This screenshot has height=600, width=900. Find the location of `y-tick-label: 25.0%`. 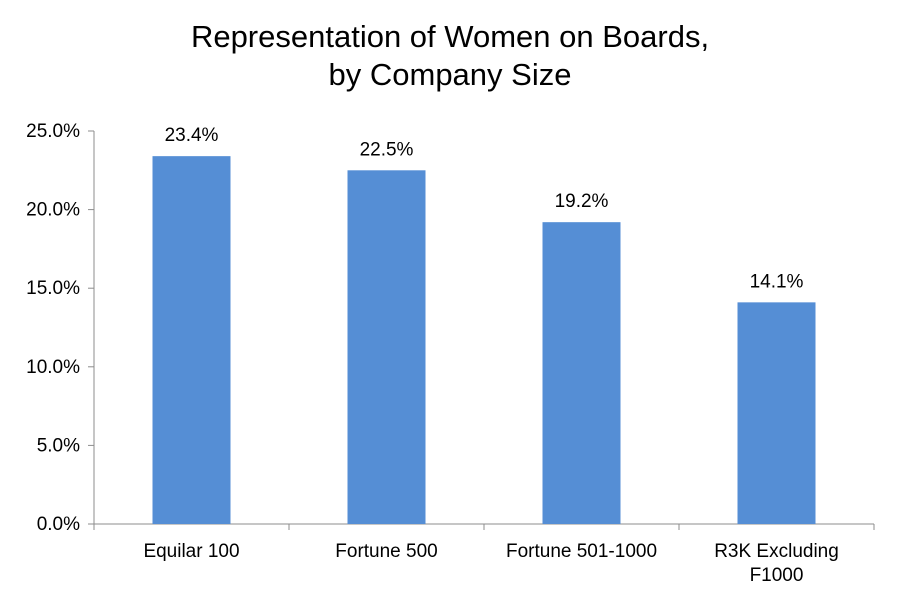

y-tick-label: 25.0% is located at coordinates (53, 131).